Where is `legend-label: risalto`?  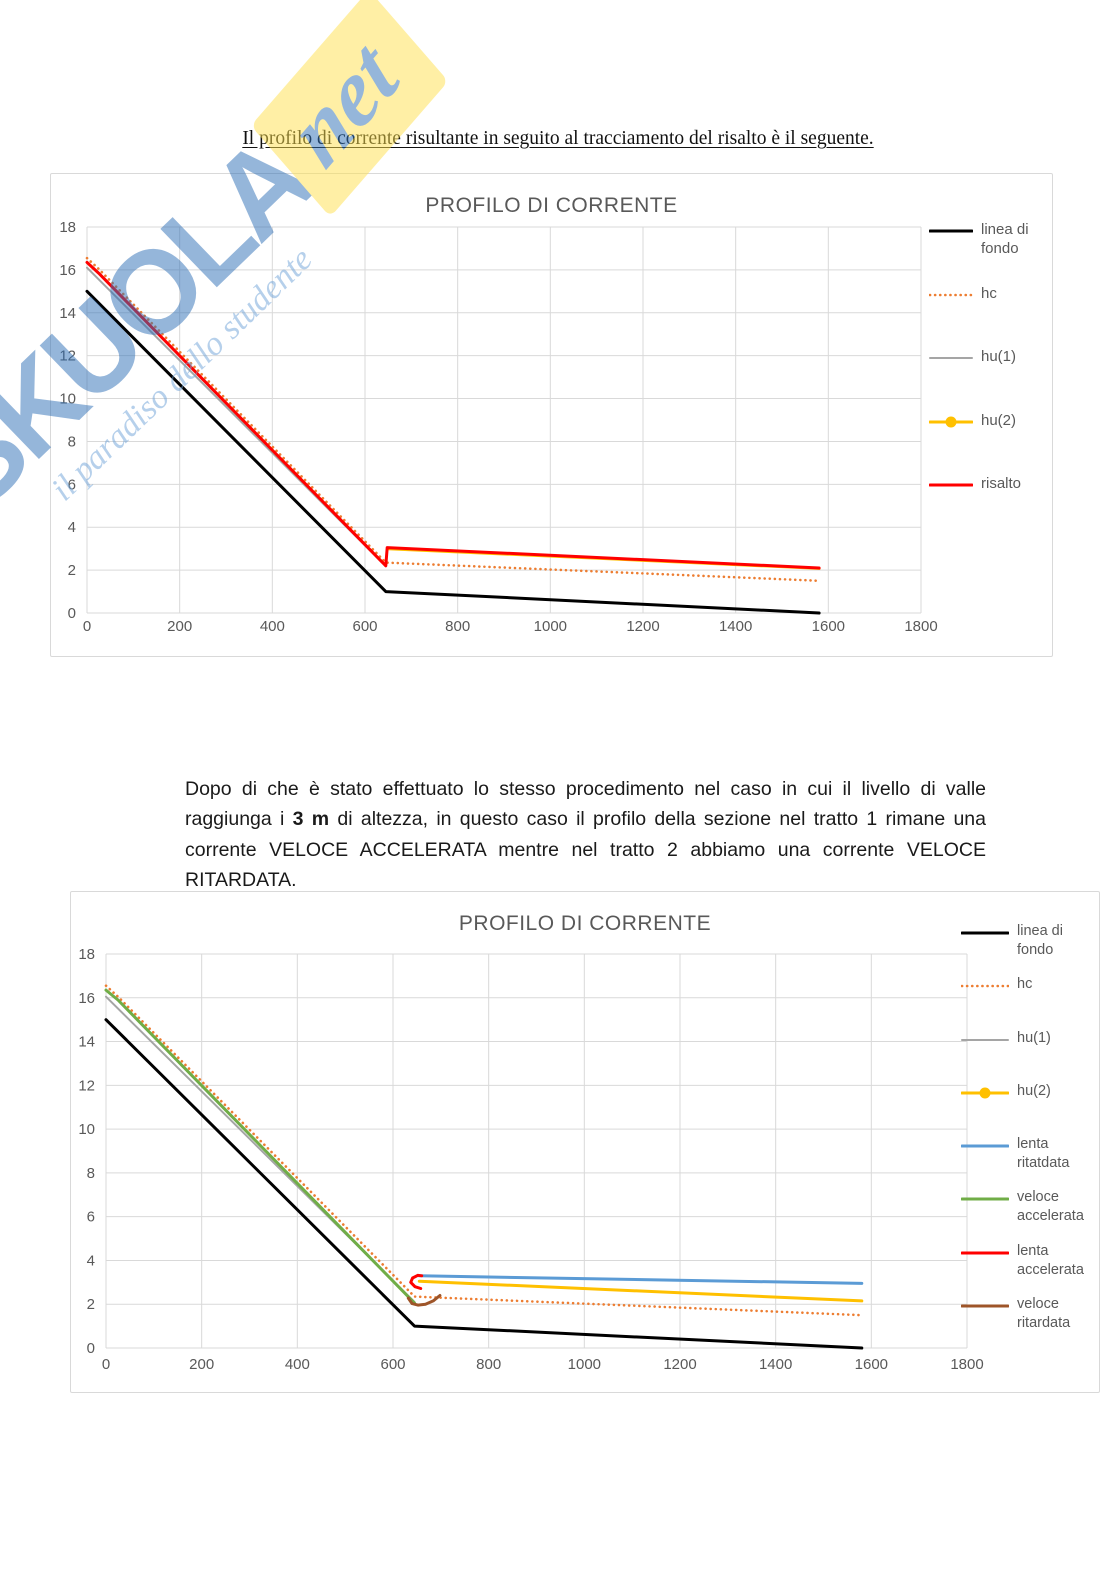 legend-label: risalto is located at coordinates (1001, 483).